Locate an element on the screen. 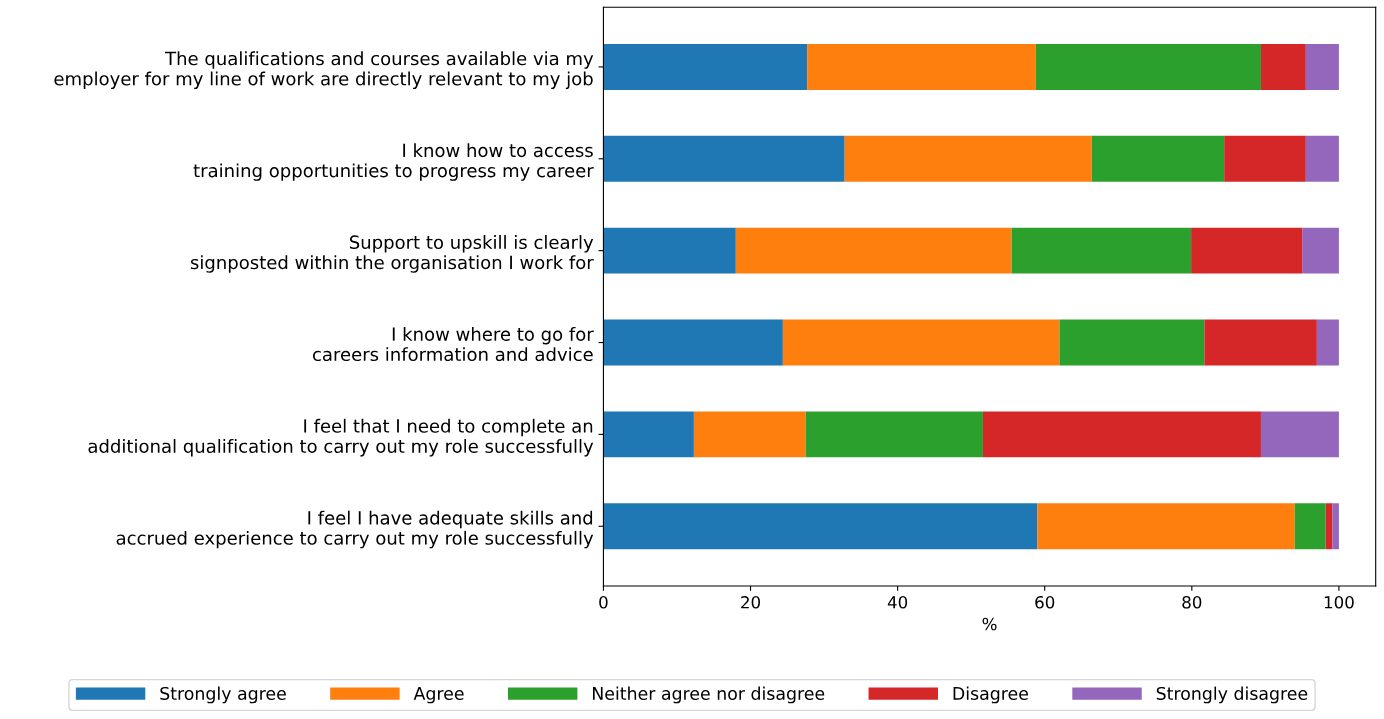 The image size is (1384, 719). y-tick-label: I feel that I need to complete an additional qualification to carry out my role successfully is located at coordinates (341, 437).